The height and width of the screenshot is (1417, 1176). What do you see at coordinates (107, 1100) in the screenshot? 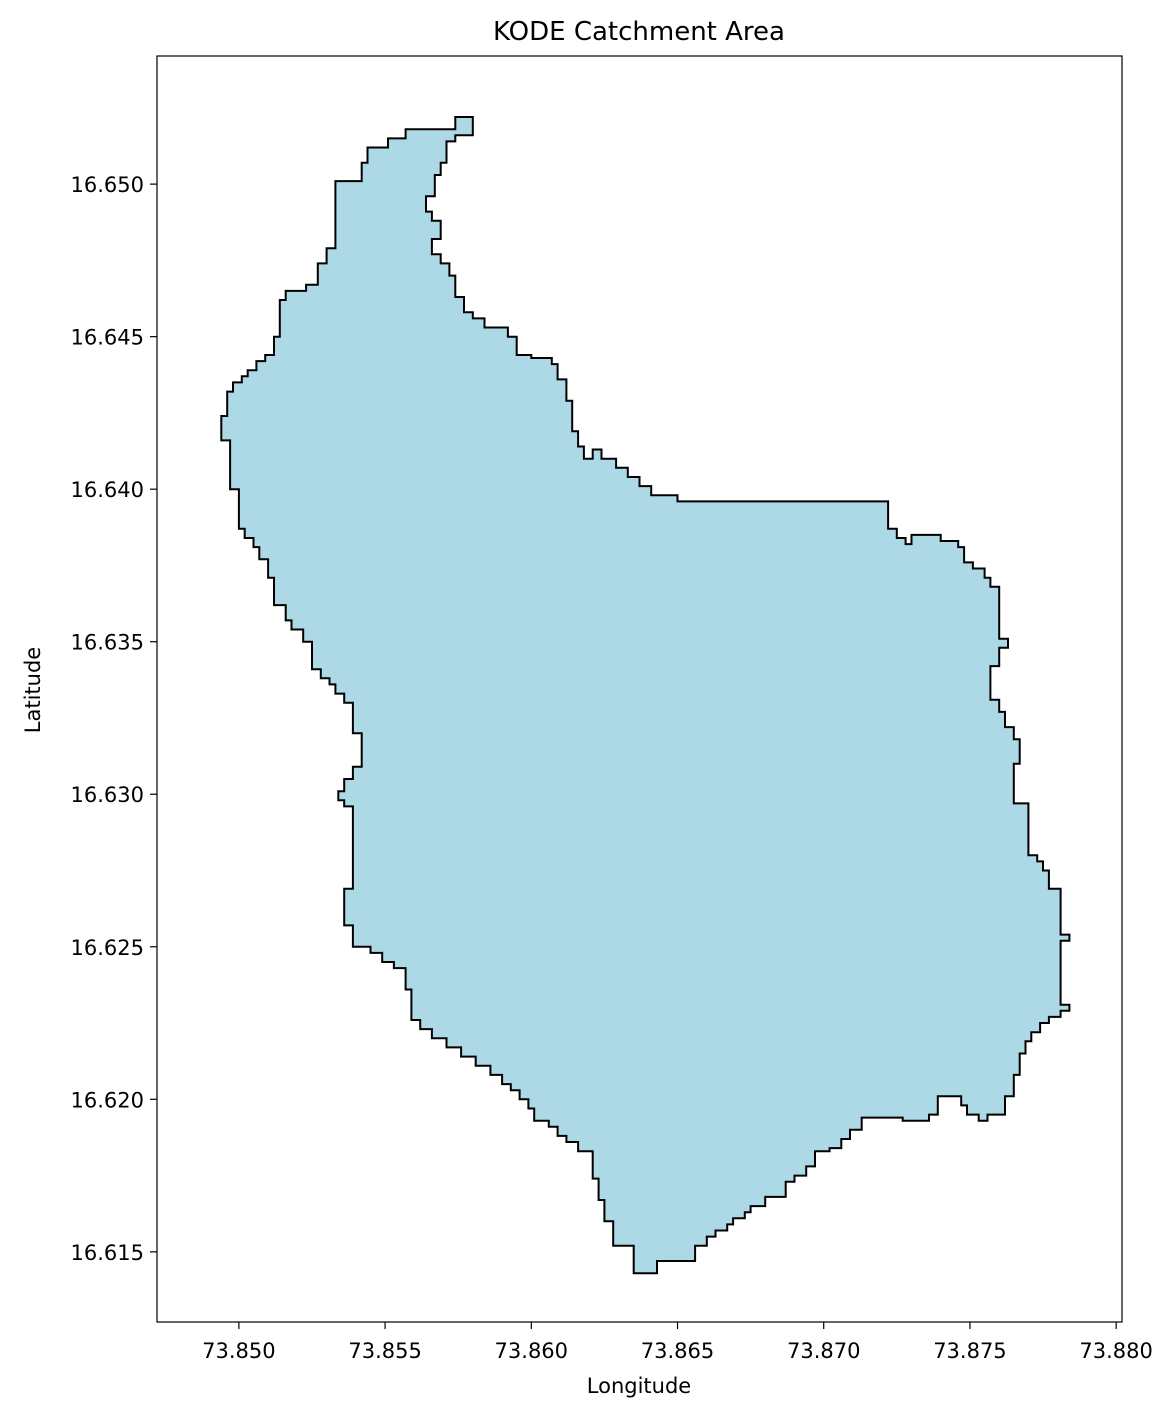
I see `y-tick-label: 16.620` at bounding box center [107, 1100].